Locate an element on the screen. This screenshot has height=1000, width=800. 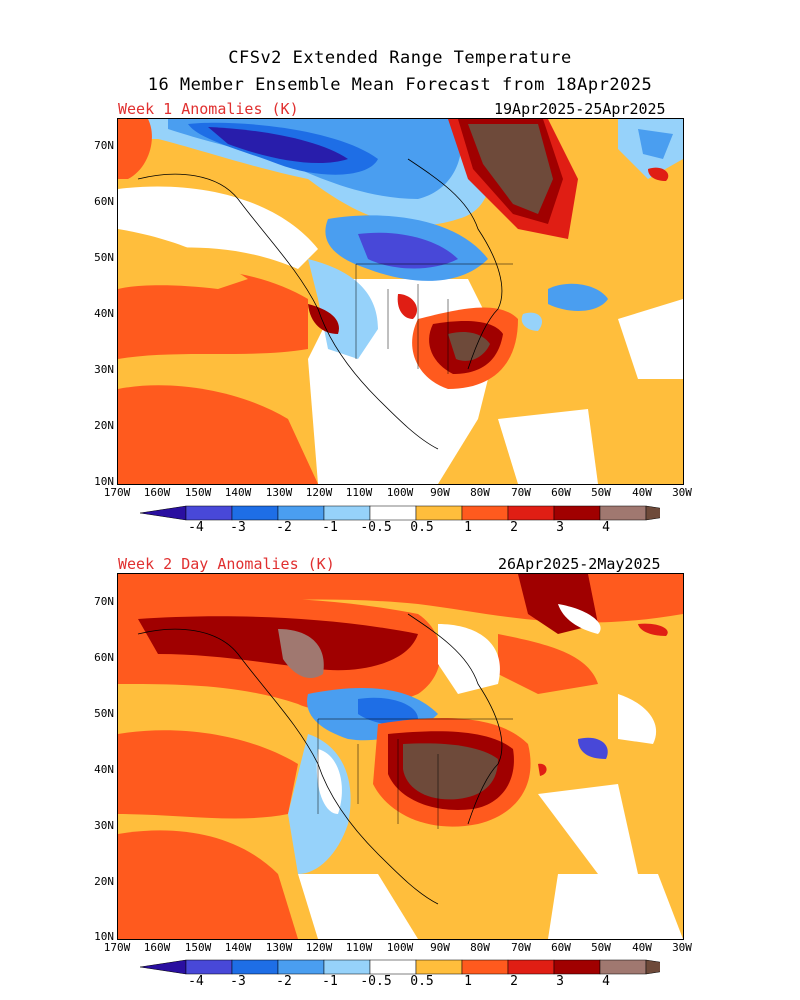
colorbar-tick: 2 is located at coordinates (514, 527).